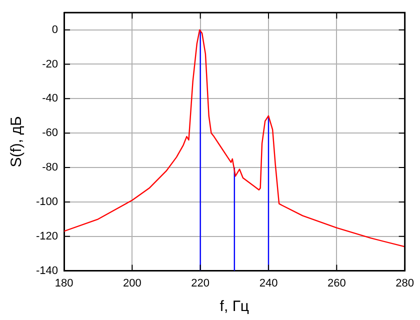  I want to click on y-tick-label: 0, so click(55, 30).